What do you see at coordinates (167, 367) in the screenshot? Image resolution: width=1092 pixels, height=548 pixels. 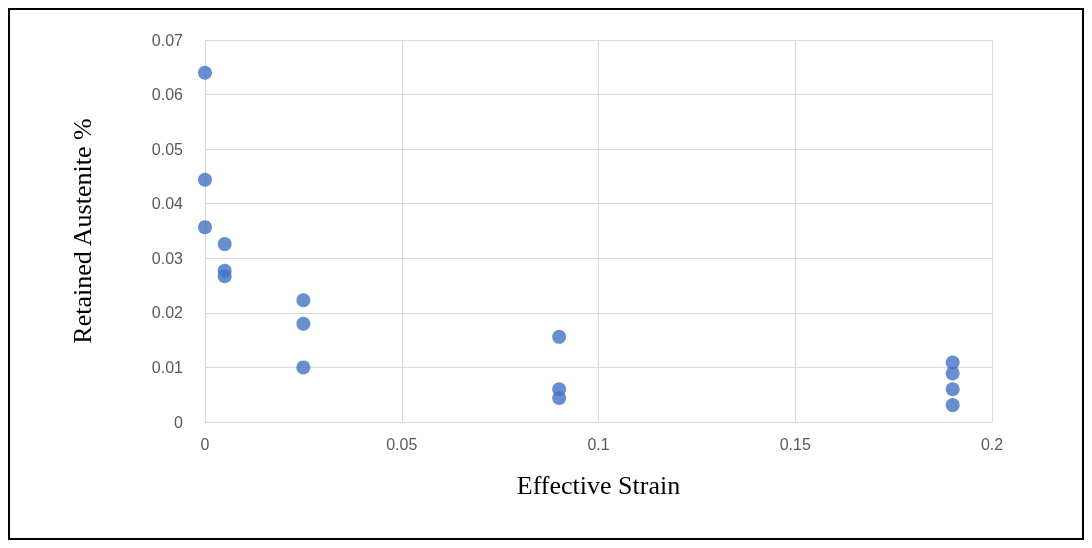 I see `y-tick-label: 0.01` at bounding box center [167, 367].